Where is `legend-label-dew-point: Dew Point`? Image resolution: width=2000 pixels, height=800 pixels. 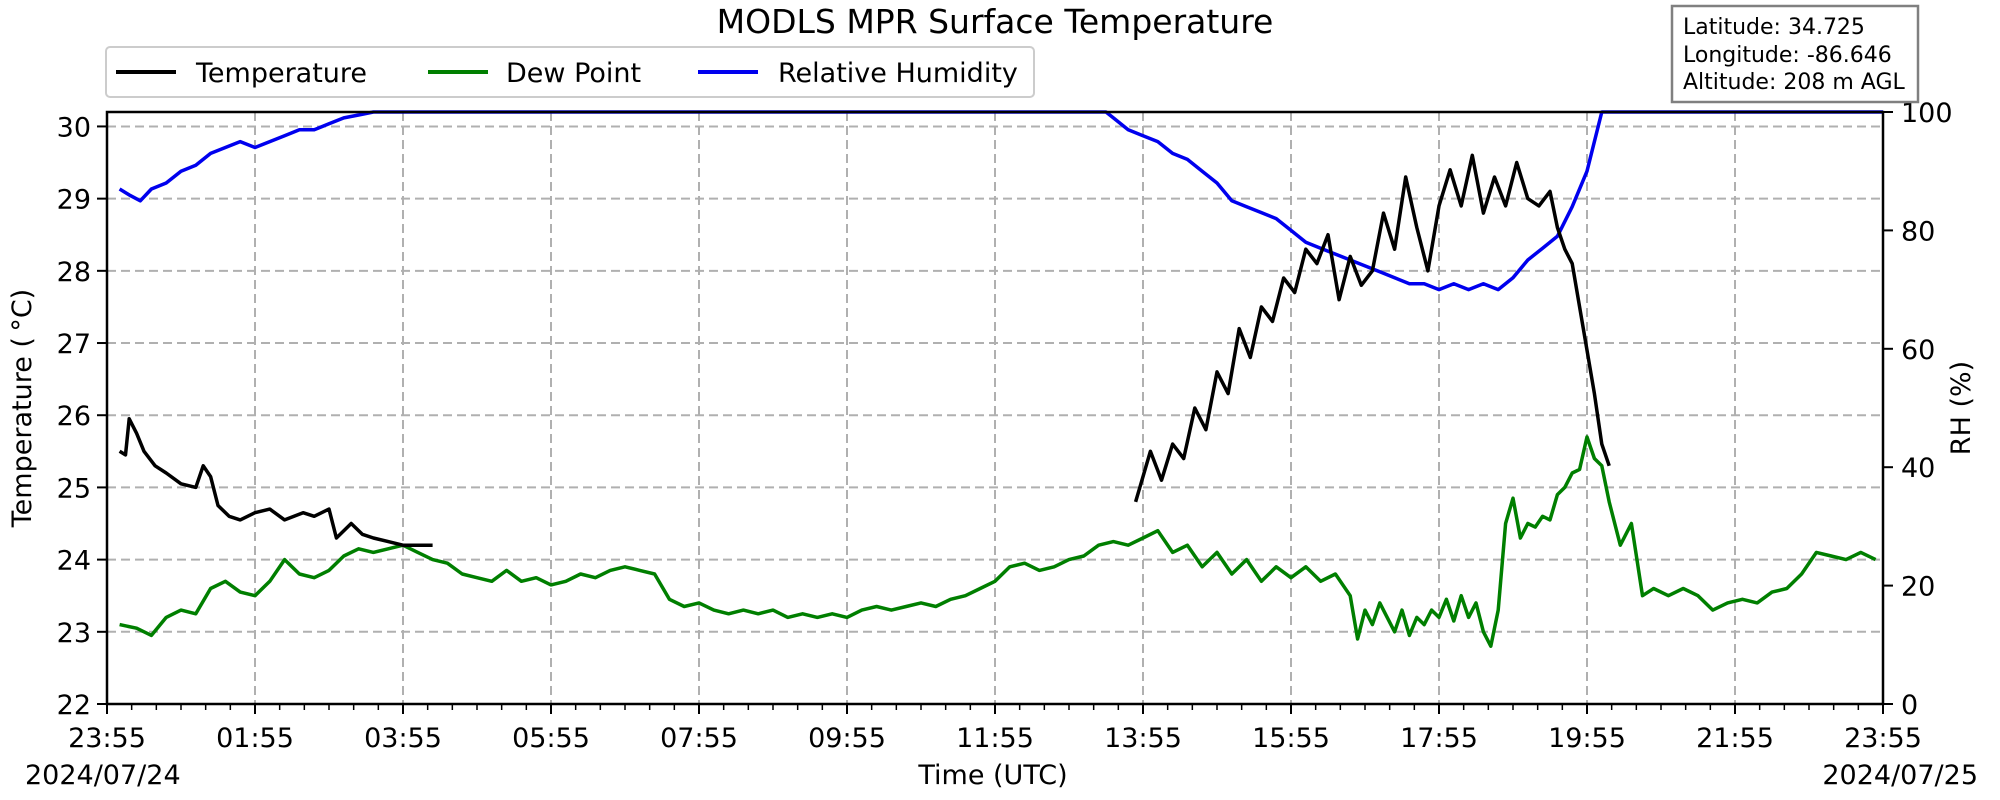 legend-label-dew-point: Dew Point is located at coordinates (573, 73).